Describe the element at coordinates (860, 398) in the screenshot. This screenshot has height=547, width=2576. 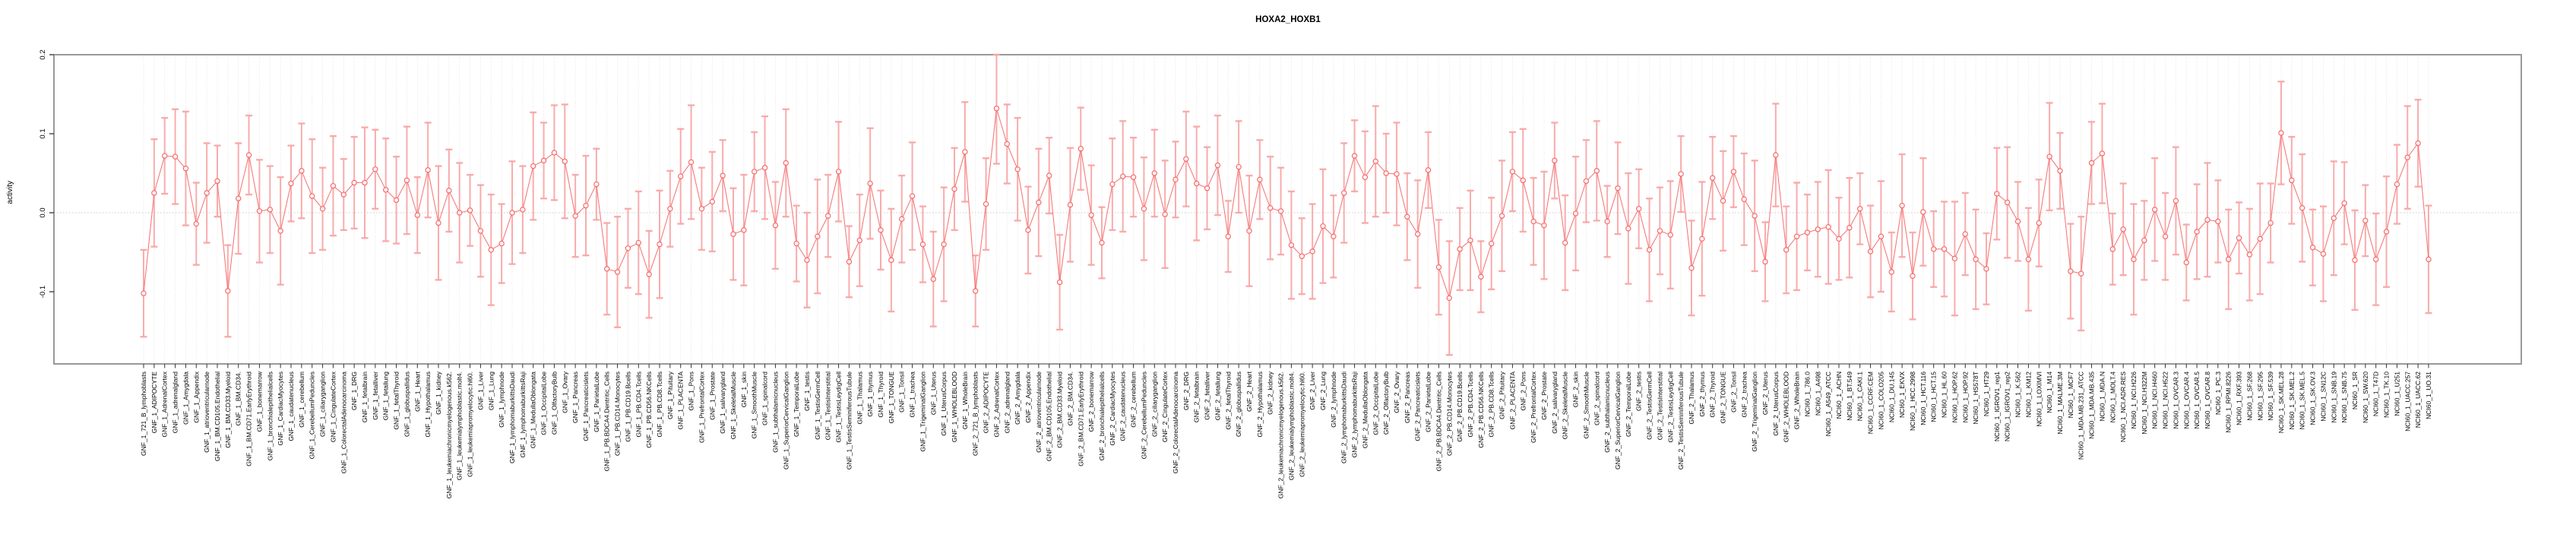
I see `x-tick-label: GNF_1_Thalamus` at that location.